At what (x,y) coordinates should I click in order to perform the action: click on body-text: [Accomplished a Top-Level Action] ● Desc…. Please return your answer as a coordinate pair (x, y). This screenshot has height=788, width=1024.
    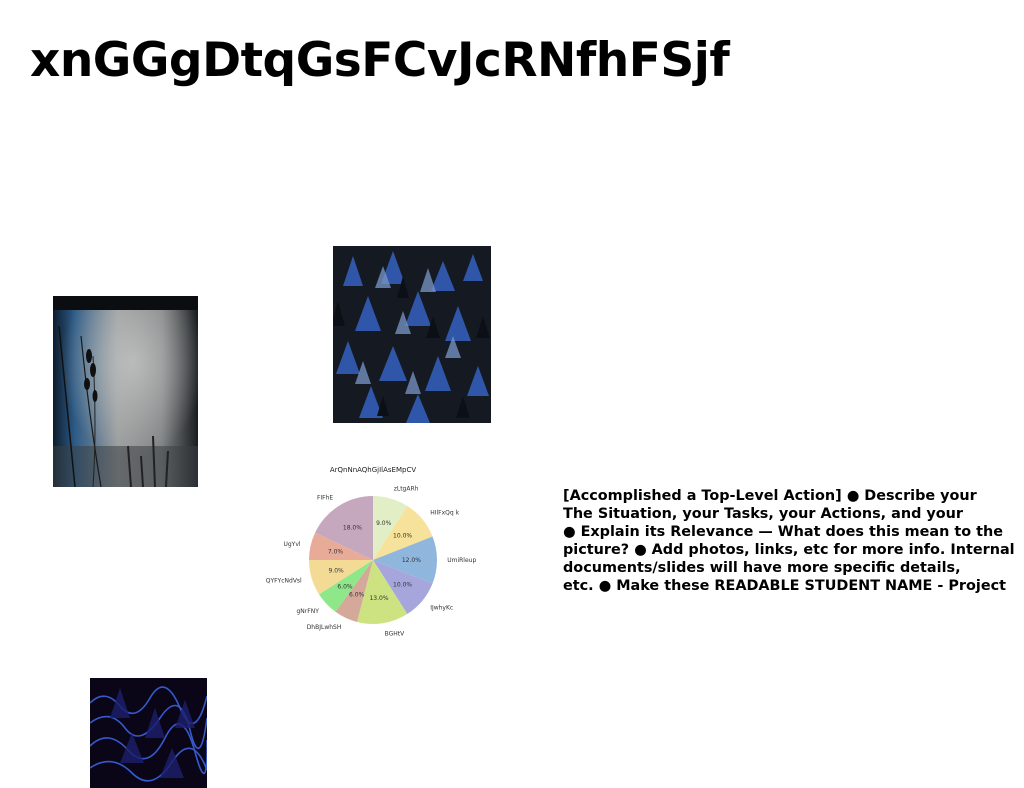
    Looking at the image, I should click on (789, 541).